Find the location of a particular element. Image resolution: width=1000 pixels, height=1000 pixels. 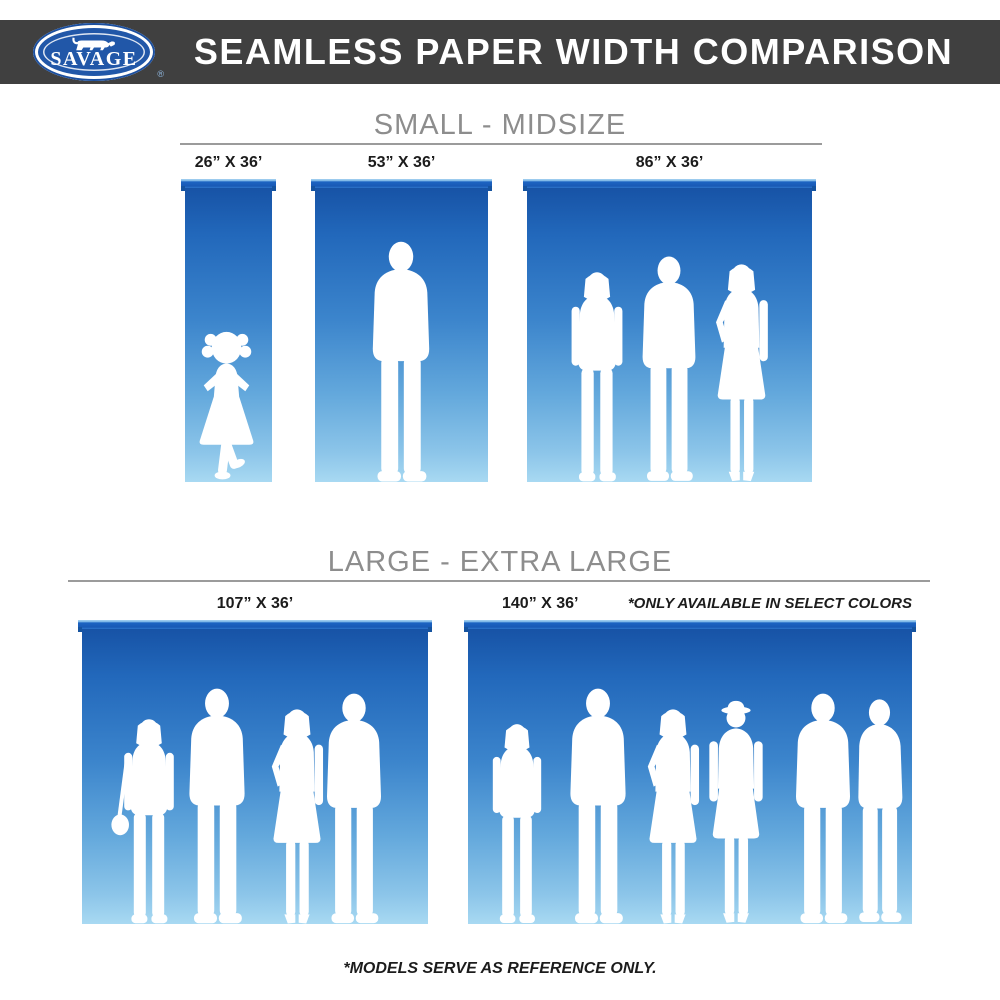

page-title: SEAMLESS PAPER WIDTH COMPARISON is located at coordinates (573, 51).